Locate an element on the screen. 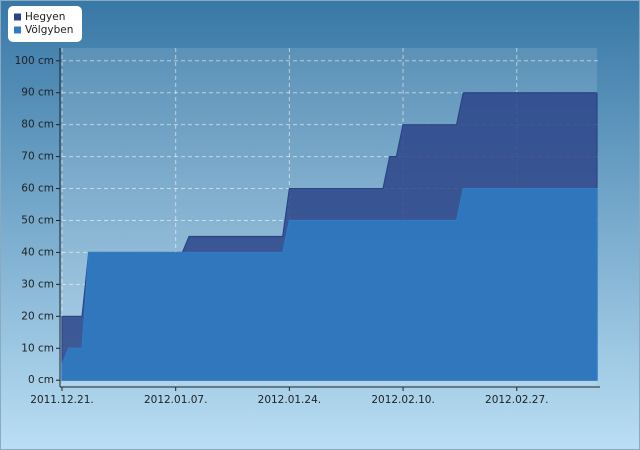 Image resolution: width=640 pixels, height=450 pixels. y-tick-label: 60 cm is located at coordinates (37, 189).